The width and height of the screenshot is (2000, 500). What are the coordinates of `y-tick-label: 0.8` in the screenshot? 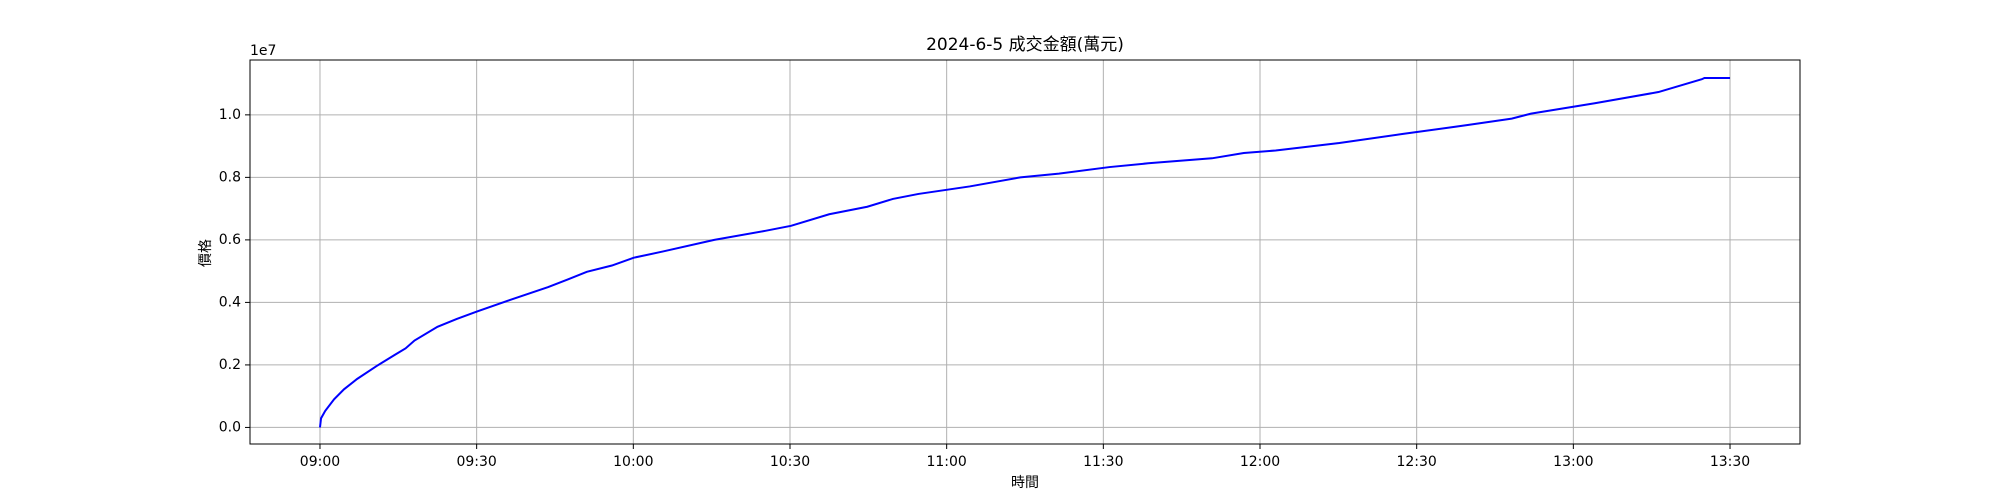 It's located at (230, 177).